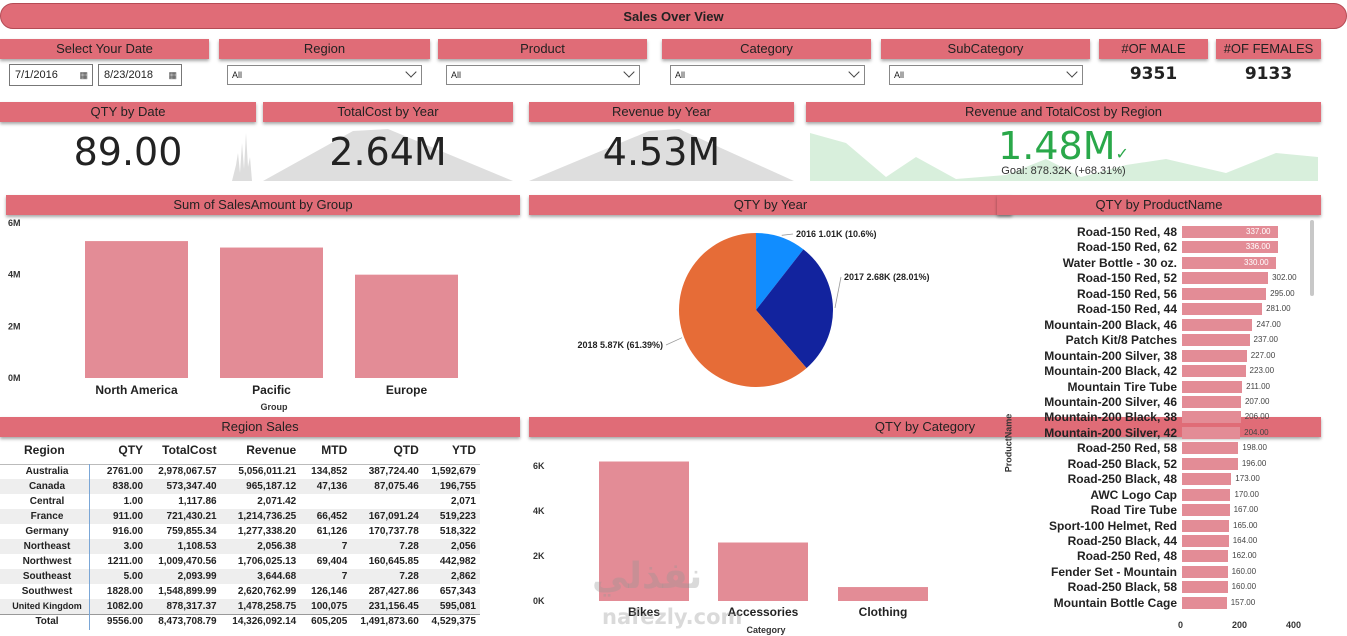 This screenshot has width=1347, height=636. What do you see at coordinates (187, 561) in the screenshot?
I see `value-cell: 1,009,470.56` at bounding box center [187, 561].